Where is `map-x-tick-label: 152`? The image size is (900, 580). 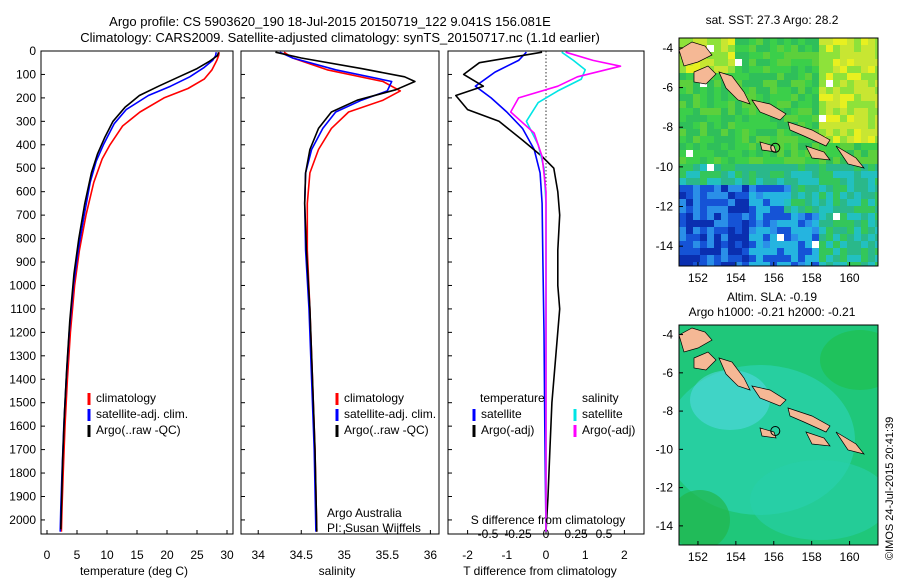 map-x-tick-label: 152 is located at coordinates (698, 557).